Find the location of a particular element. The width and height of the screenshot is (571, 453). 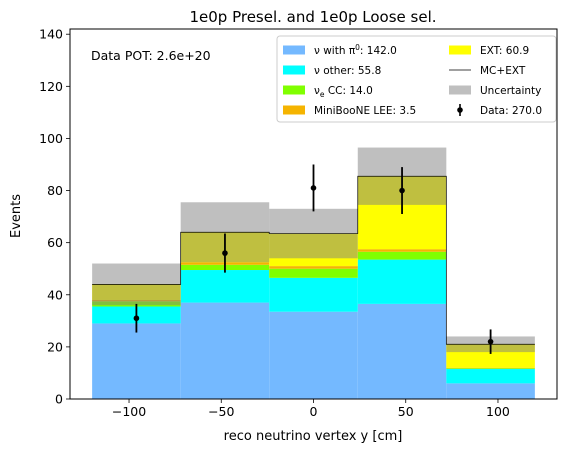

x-tick-label-1: −50 is located at coordinates (221, 411).